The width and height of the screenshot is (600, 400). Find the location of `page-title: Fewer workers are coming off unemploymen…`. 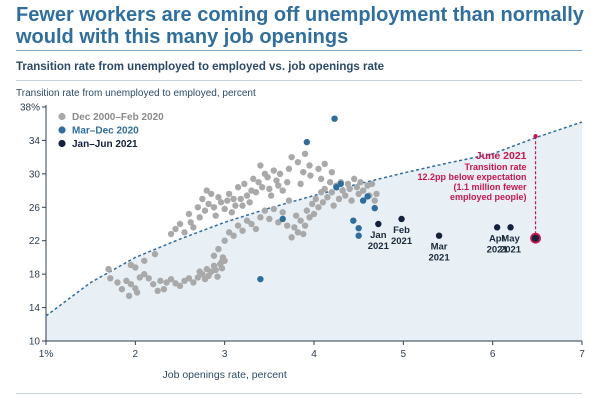

page-title: Fewer workers are coming off unemploymen… is located at coordinates (300, 26).